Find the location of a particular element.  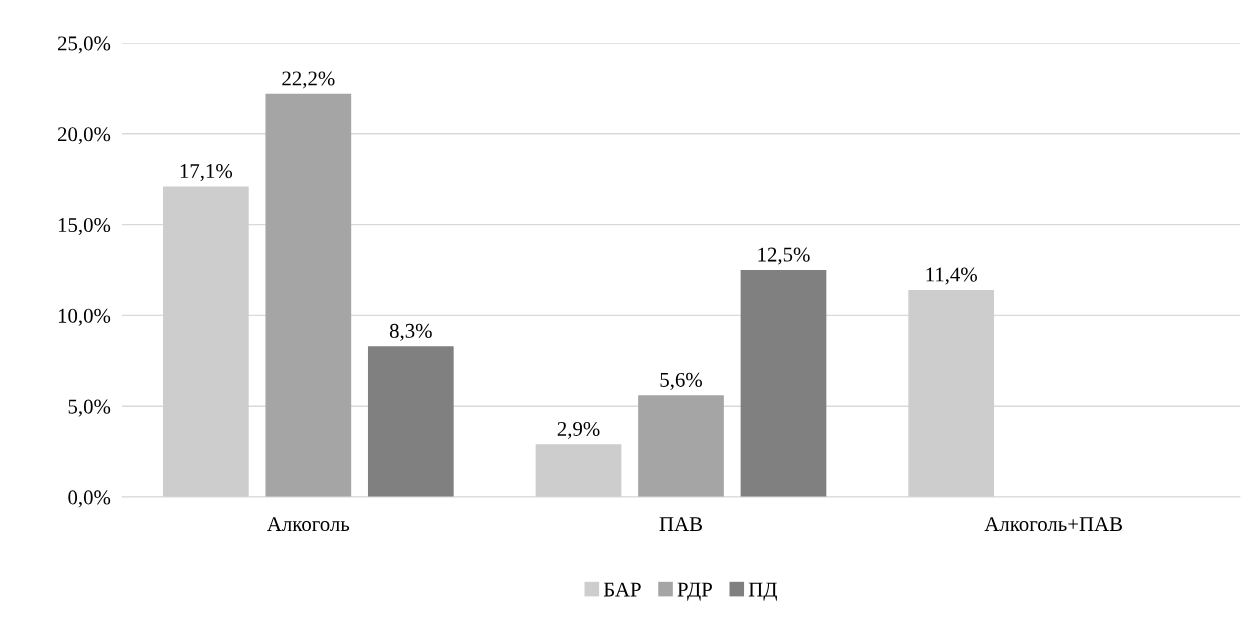

data-label: 11,4% is located at coordinates (951, 276).